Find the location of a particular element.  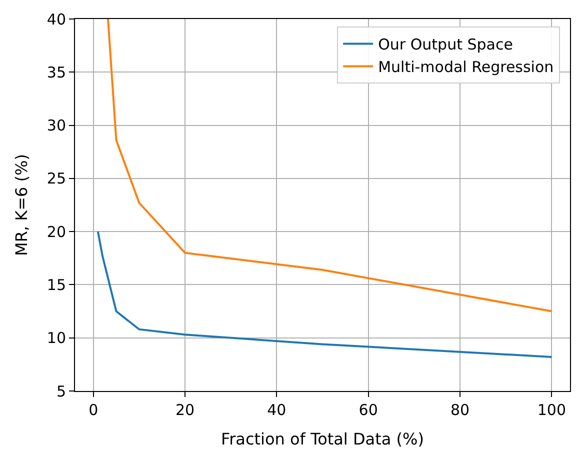

y-tick-label: 15 is located at coordinates (56, 285).